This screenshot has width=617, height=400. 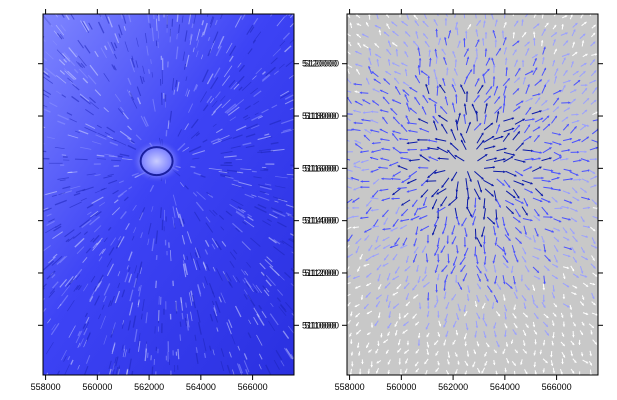 I want to click on y-tick-label: 5112000, so click(x=319, y=273).